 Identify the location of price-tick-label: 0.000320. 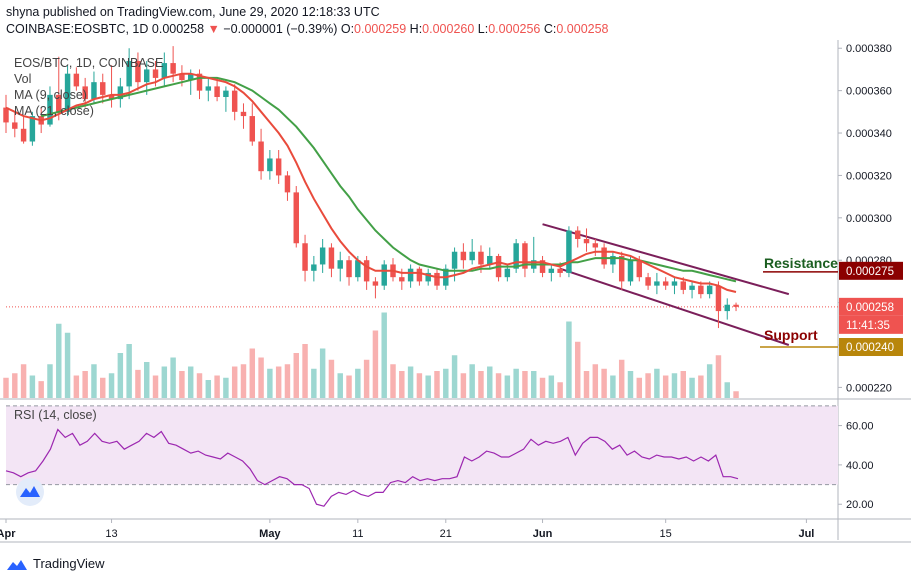
(869, 176).